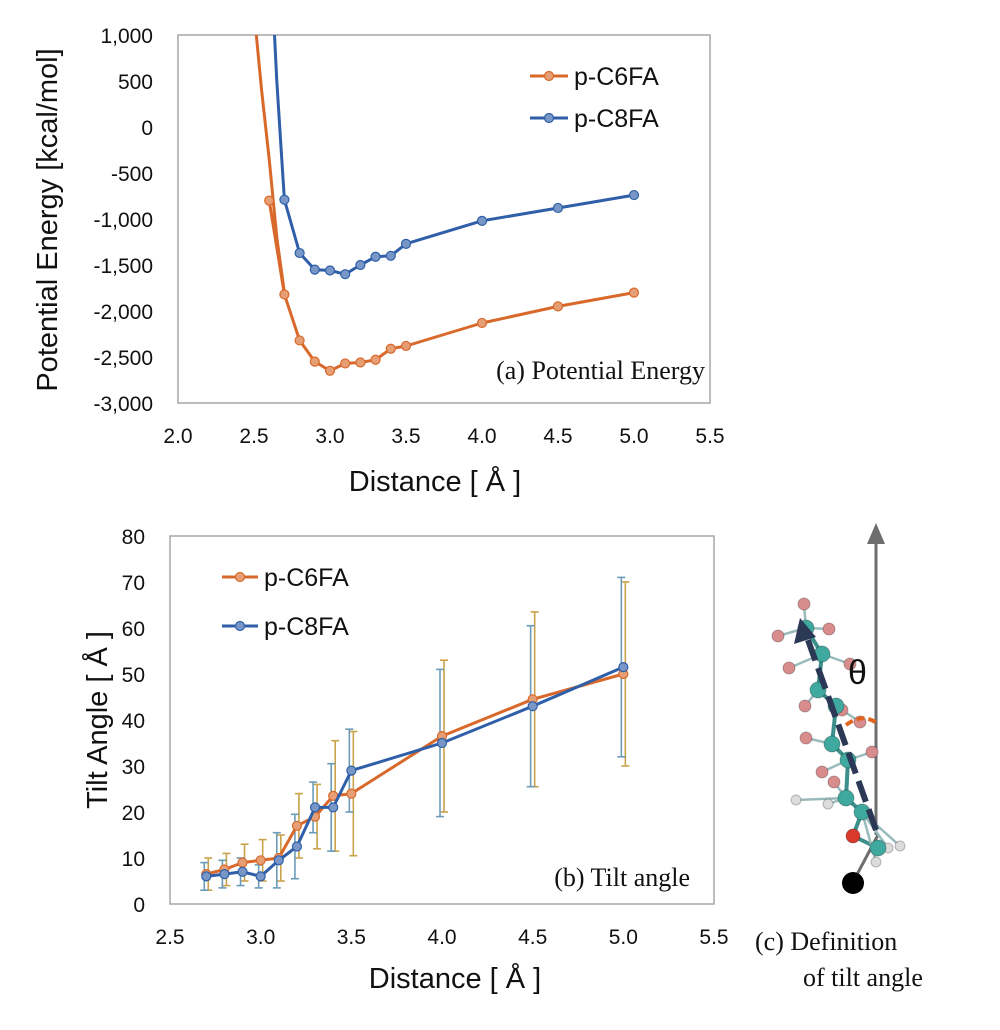 The image size is (1000, 1030). I want to click on y-tick-label: -2,500, so click(123, 358).